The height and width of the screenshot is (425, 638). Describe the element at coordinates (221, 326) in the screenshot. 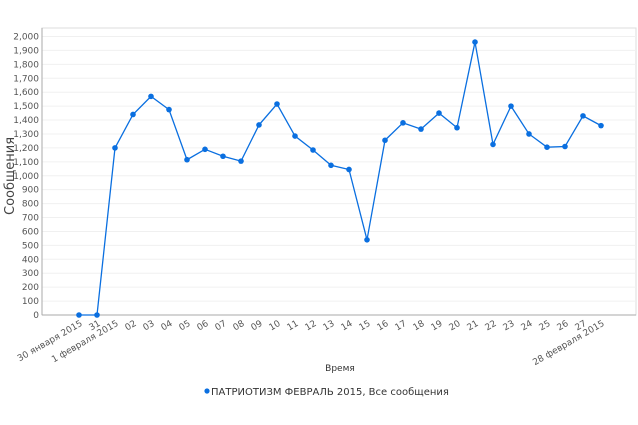

I see `x-tick-label: 07` at that location.